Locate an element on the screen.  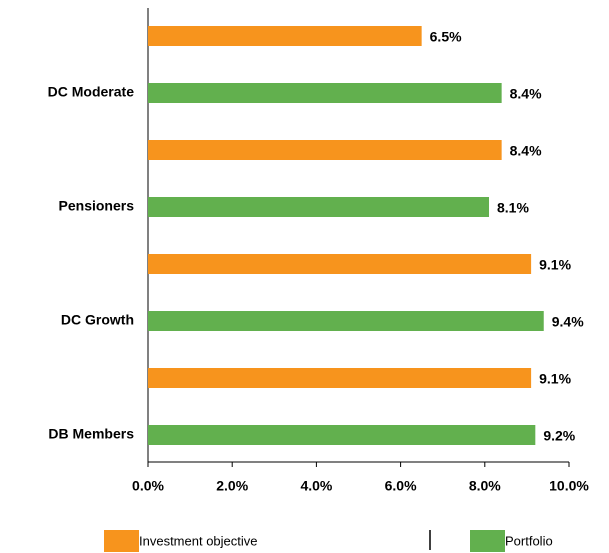
value-label: 6.5% is located at coordinates (446, 37).